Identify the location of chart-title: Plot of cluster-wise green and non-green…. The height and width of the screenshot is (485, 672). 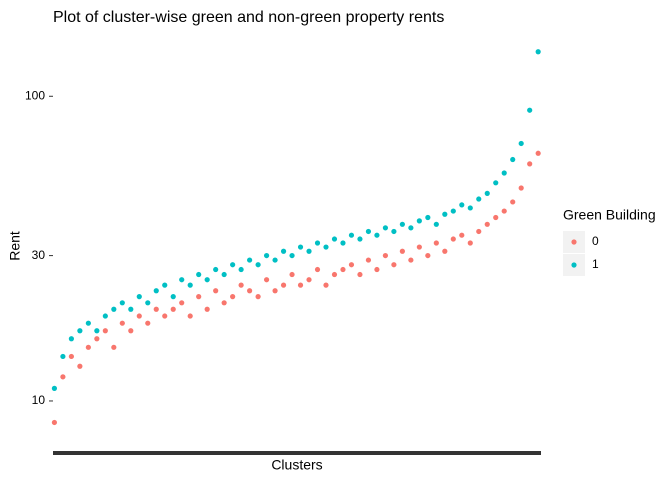
(248, 17).